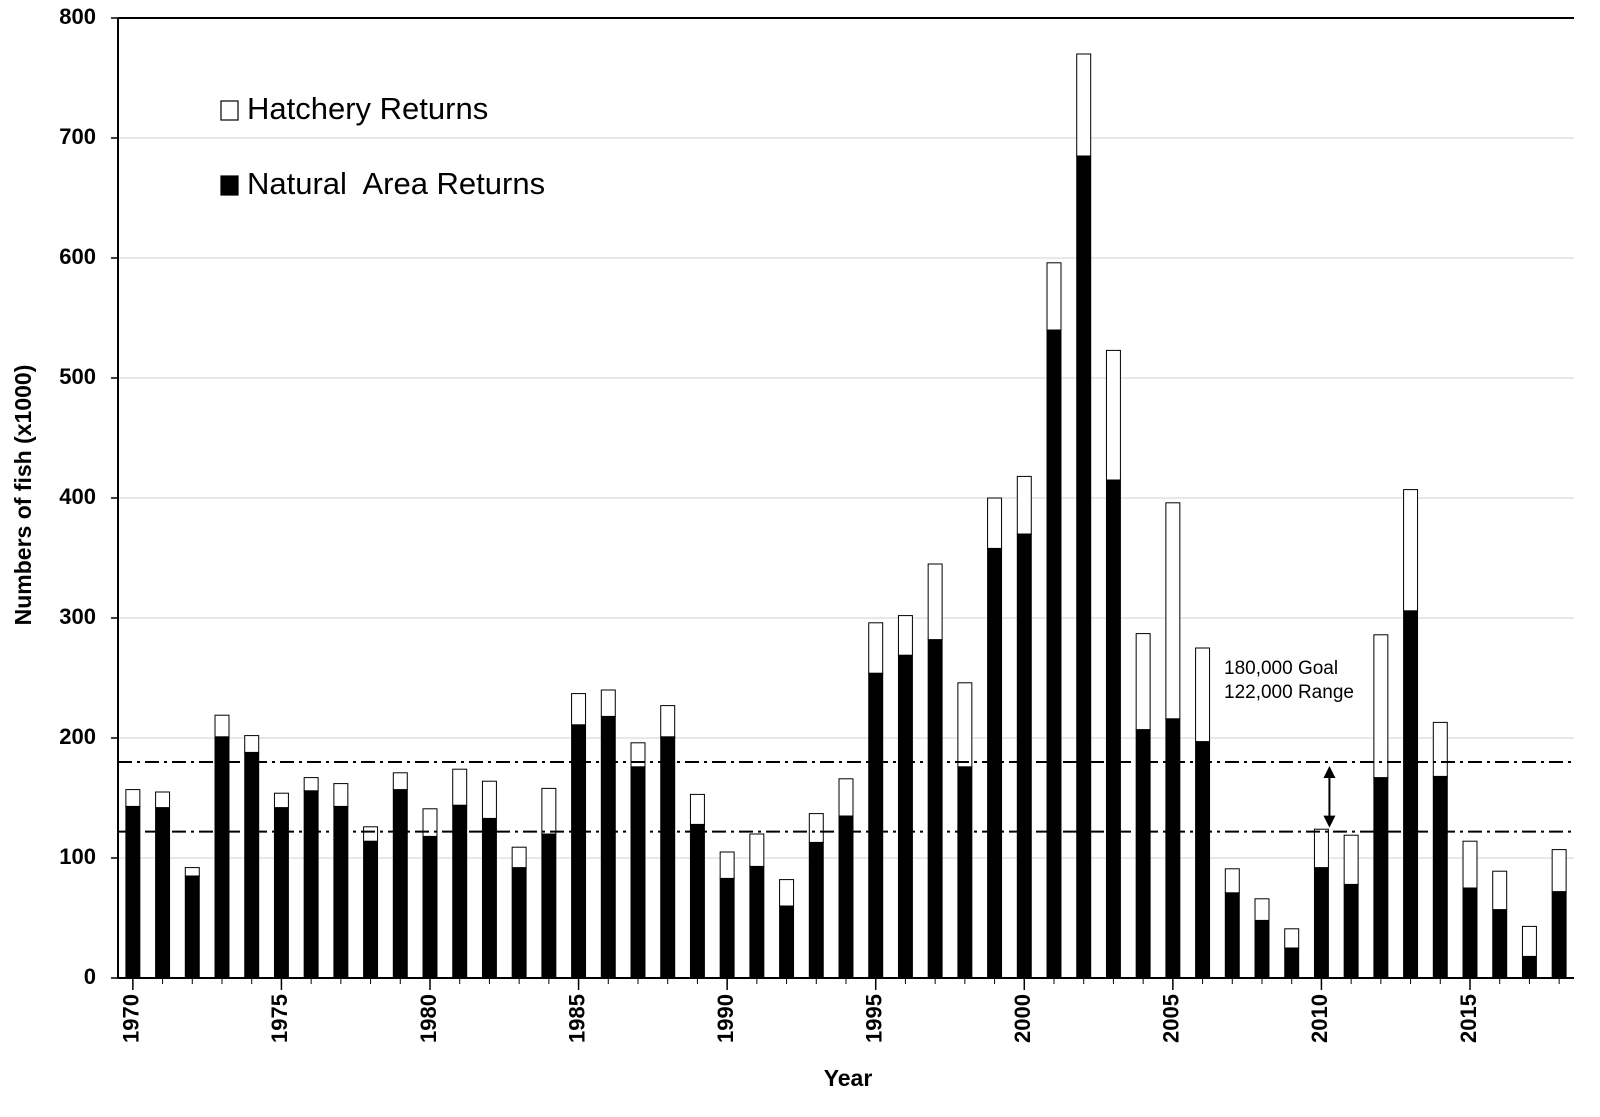 Image resolution: width=1600 pixels, height=1117 pixels. I want to click on x-tick-label: 1970, so click(131, 1018).